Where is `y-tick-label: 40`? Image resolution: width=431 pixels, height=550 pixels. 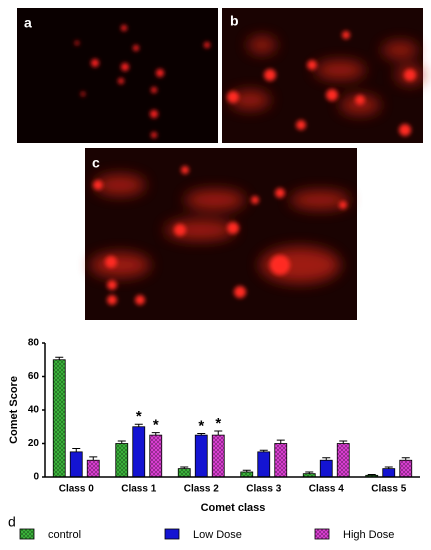
y-tick-label: 40 is located at coordinates (34, 410).